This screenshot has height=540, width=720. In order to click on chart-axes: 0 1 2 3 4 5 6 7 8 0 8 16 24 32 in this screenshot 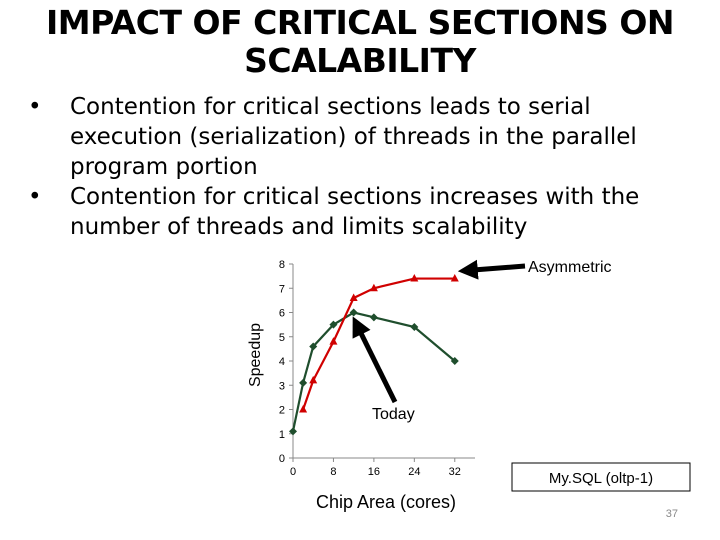, I will do `click(377, 368)`.